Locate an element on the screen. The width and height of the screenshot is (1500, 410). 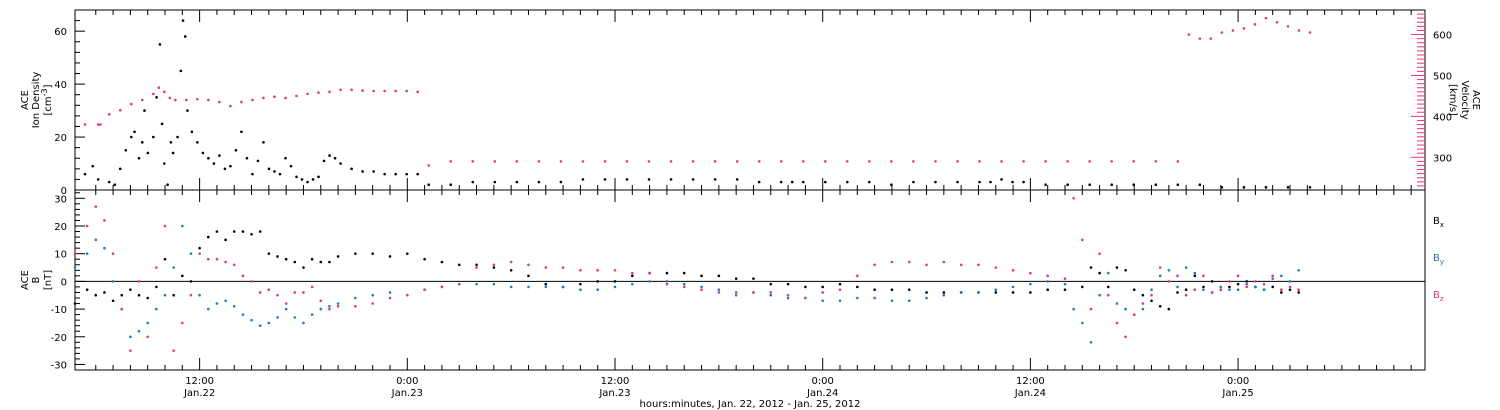
legend-bz-sub: z is located at coordinates (1442, 299).